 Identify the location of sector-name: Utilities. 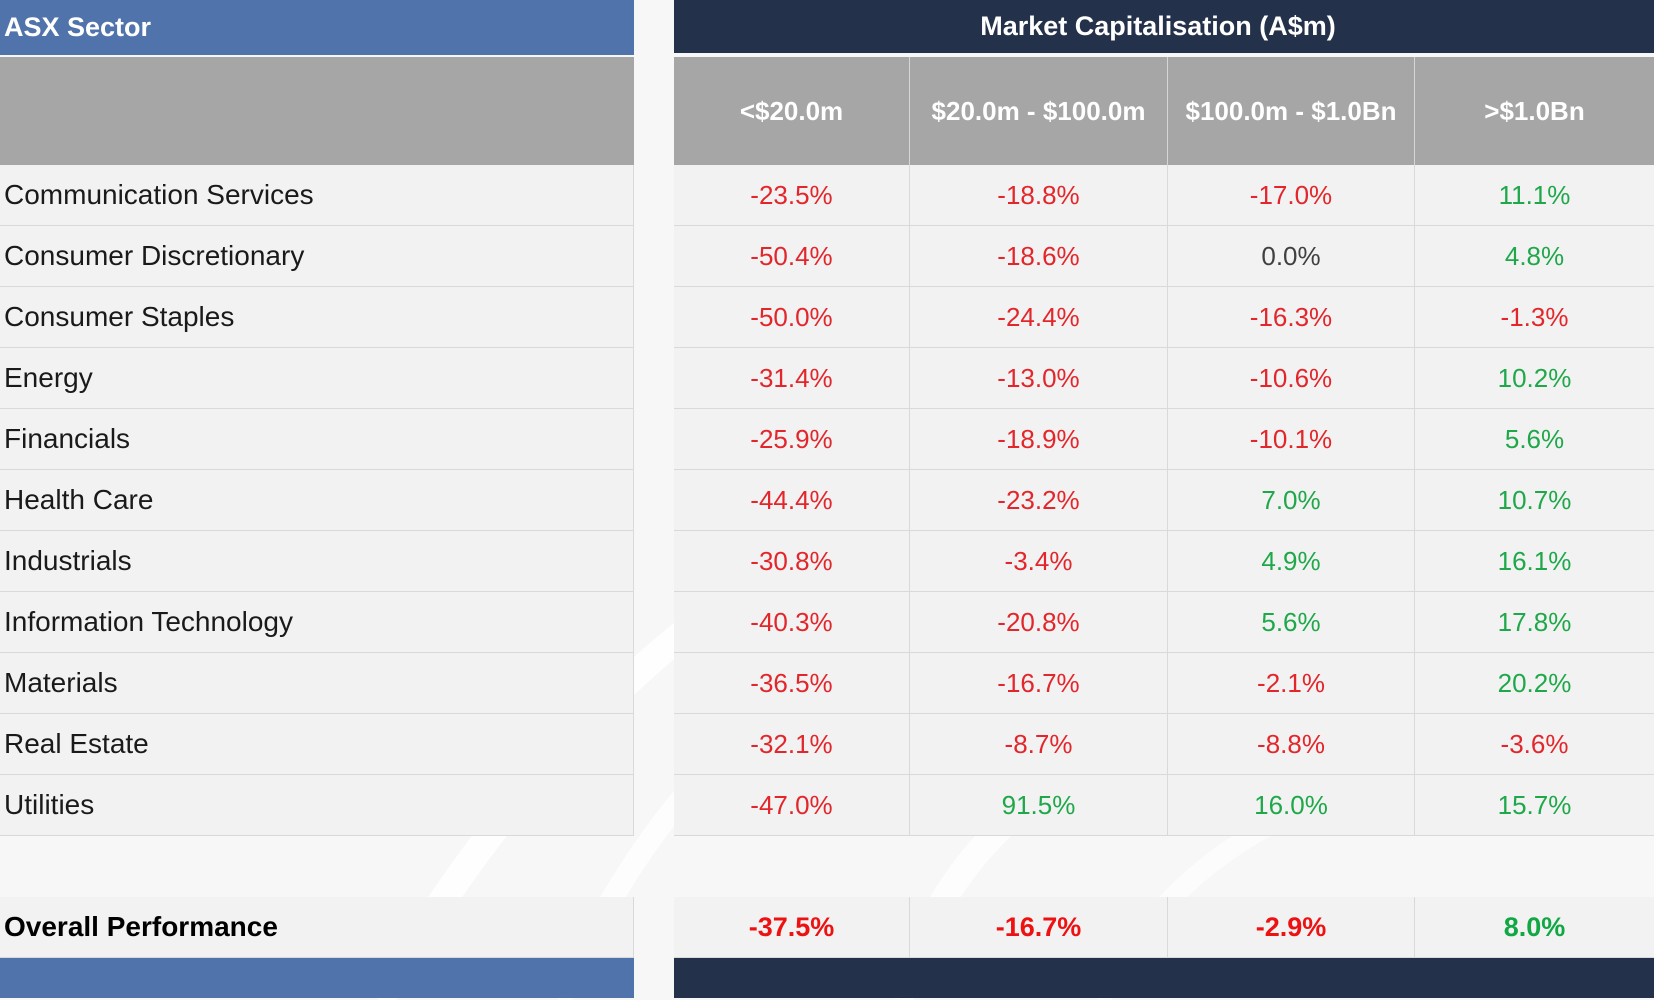
(49, 804).